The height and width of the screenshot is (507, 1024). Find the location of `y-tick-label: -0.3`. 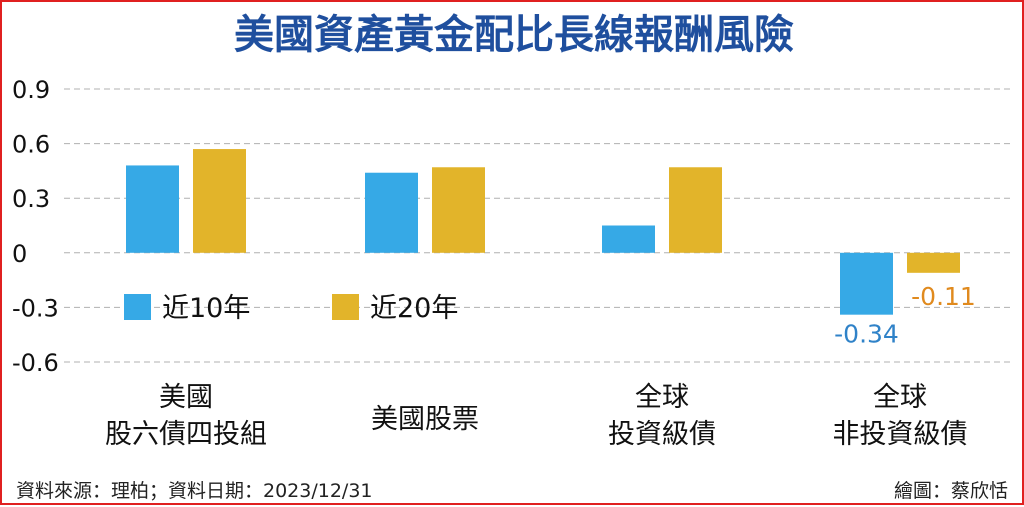

y-tick-label: -0.3 is located at coordinates (35, 308).